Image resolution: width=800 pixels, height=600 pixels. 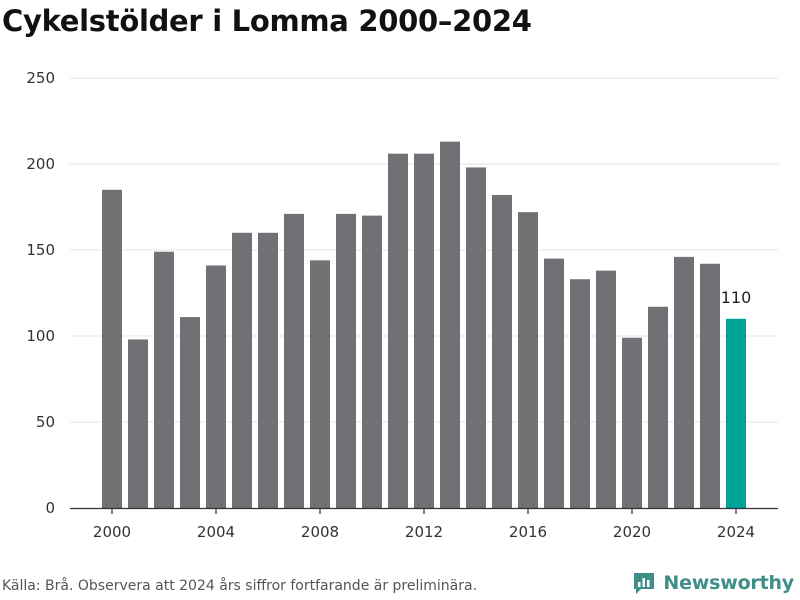 I want to click on y-tick-label-50: 50, so click(x=45, y=422).